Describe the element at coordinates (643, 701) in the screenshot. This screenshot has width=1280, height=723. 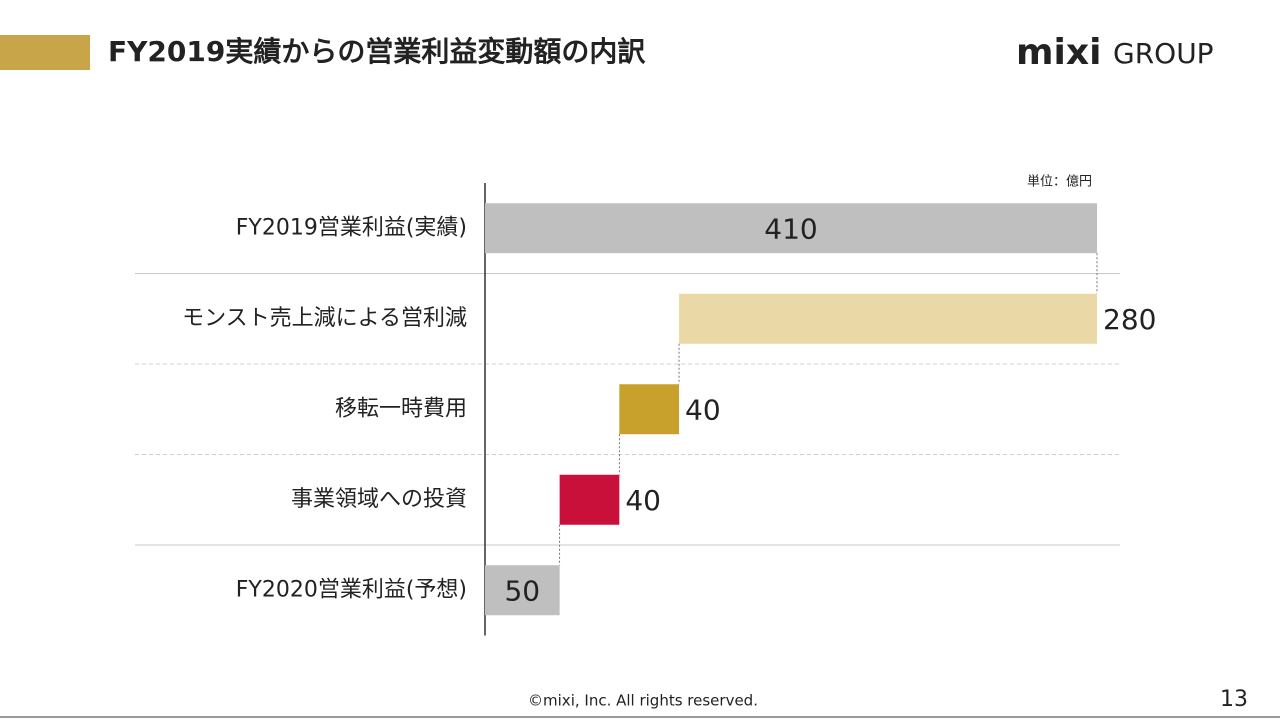
I see `copyright: ©mixi, Inc. All rights reserved.` at that location.